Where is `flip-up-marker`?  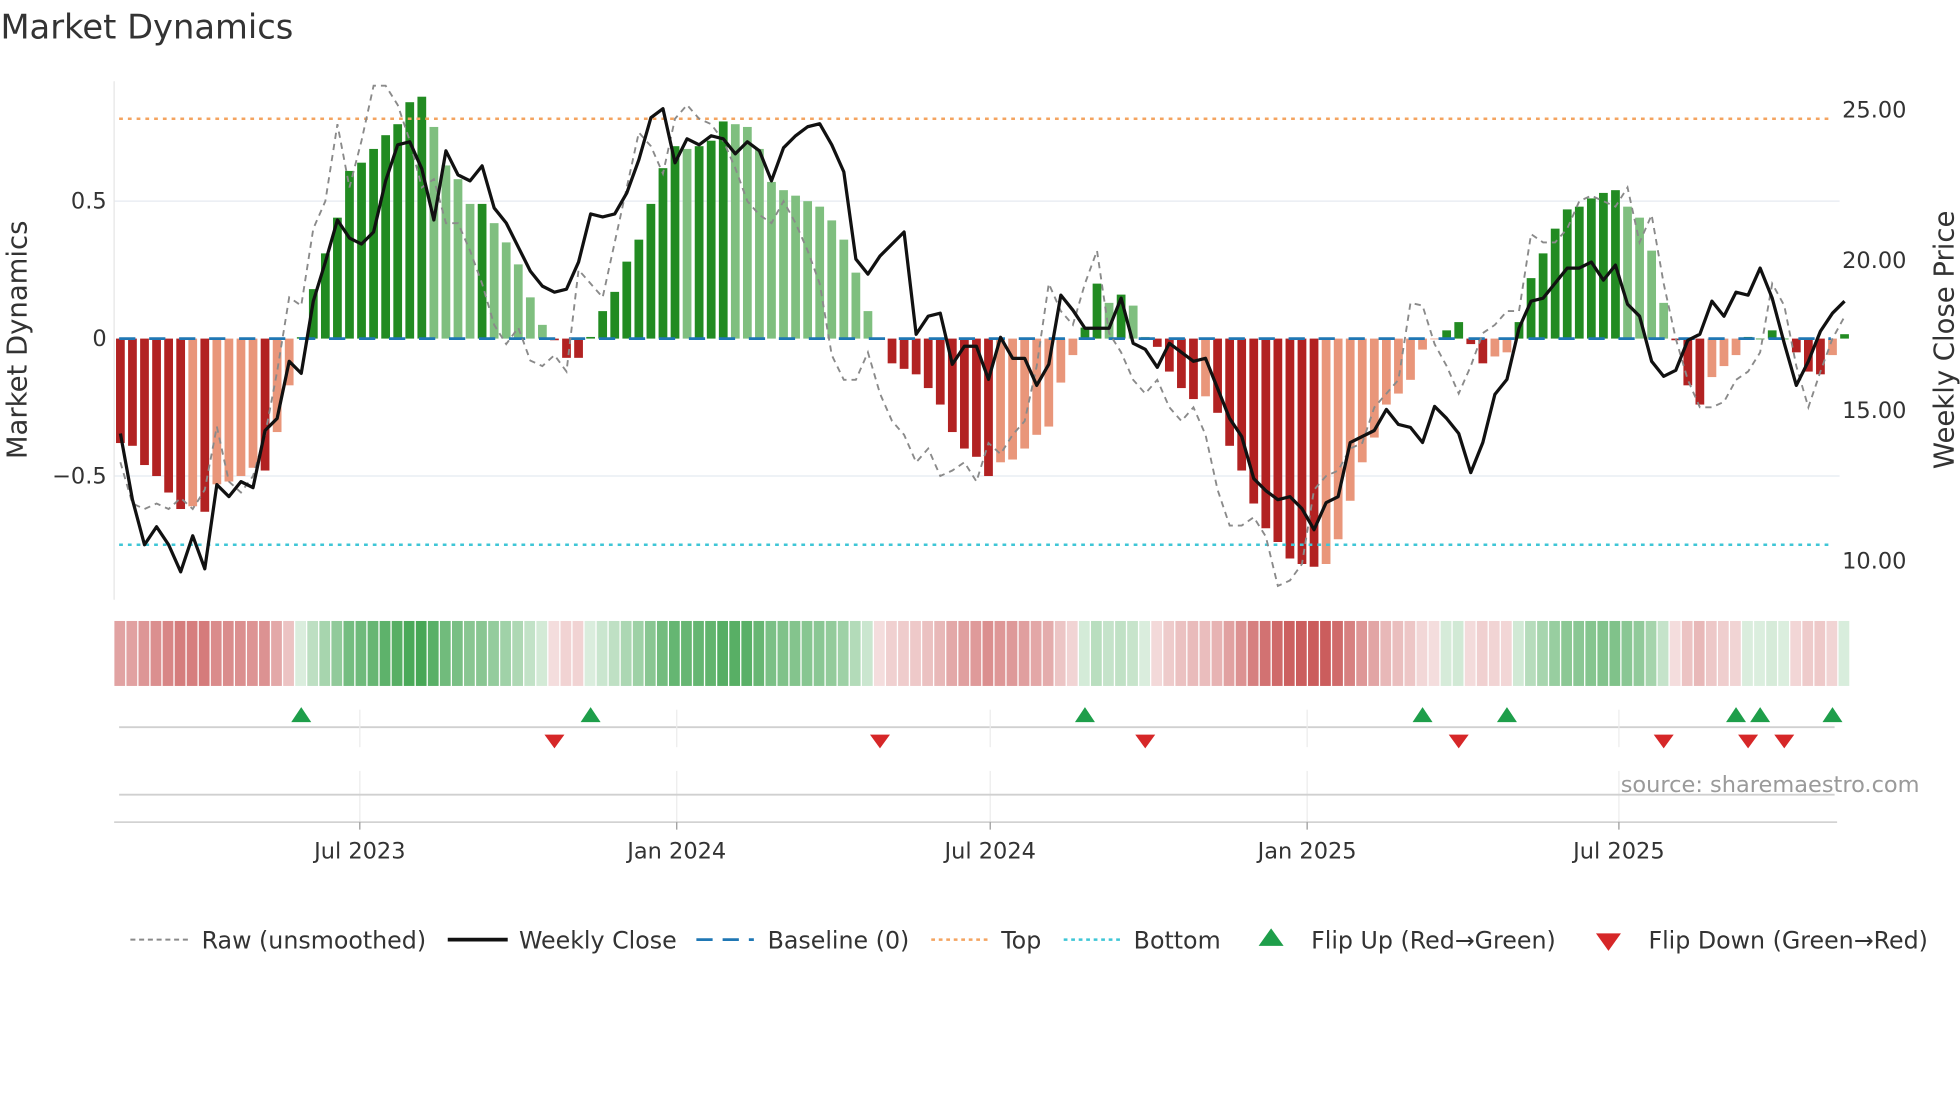 flip-up-marker is located at coordinates (1506, 715).